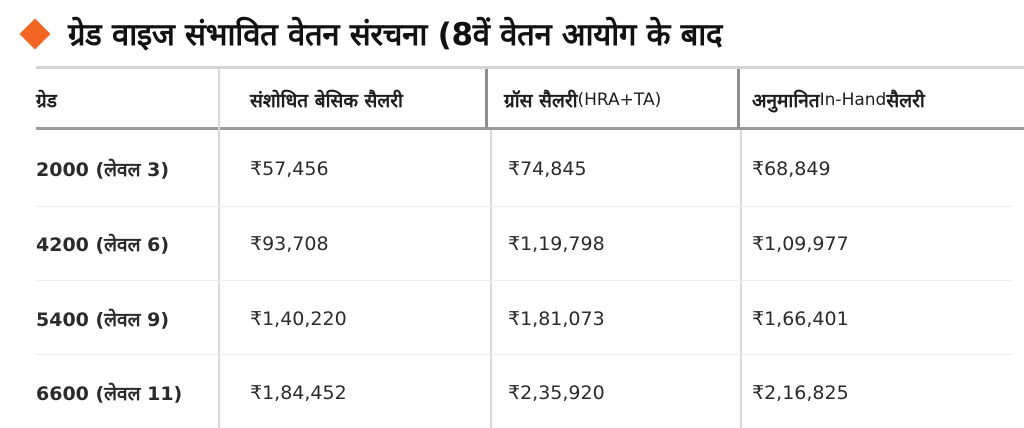  What do you see at coordinates (103, 320) in the screenshot?
I see `grade-cell: 5400 (लेवल 9)` at bounding box center [103, 320].